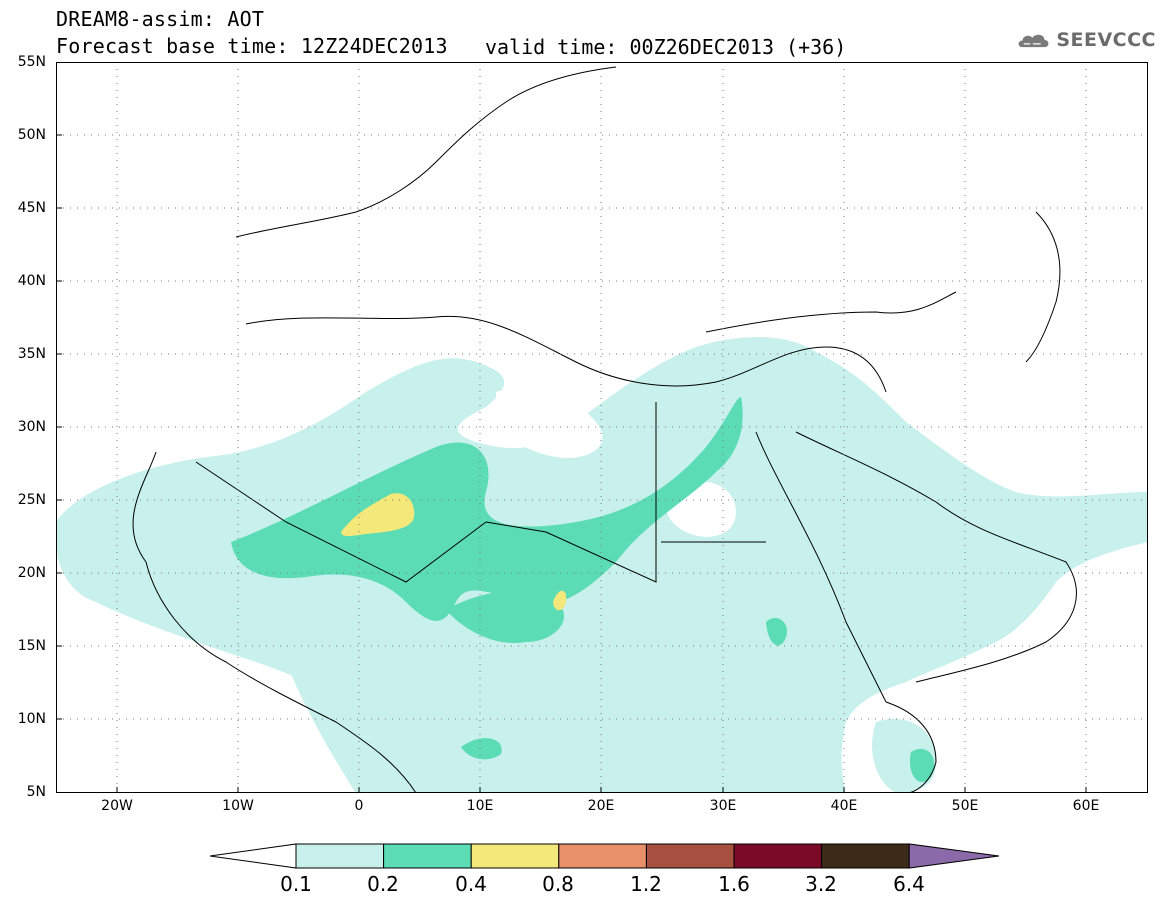 The width and height of the screenshot is (1165, 905). I want to click on coastline-arabia, so click(936, 557).